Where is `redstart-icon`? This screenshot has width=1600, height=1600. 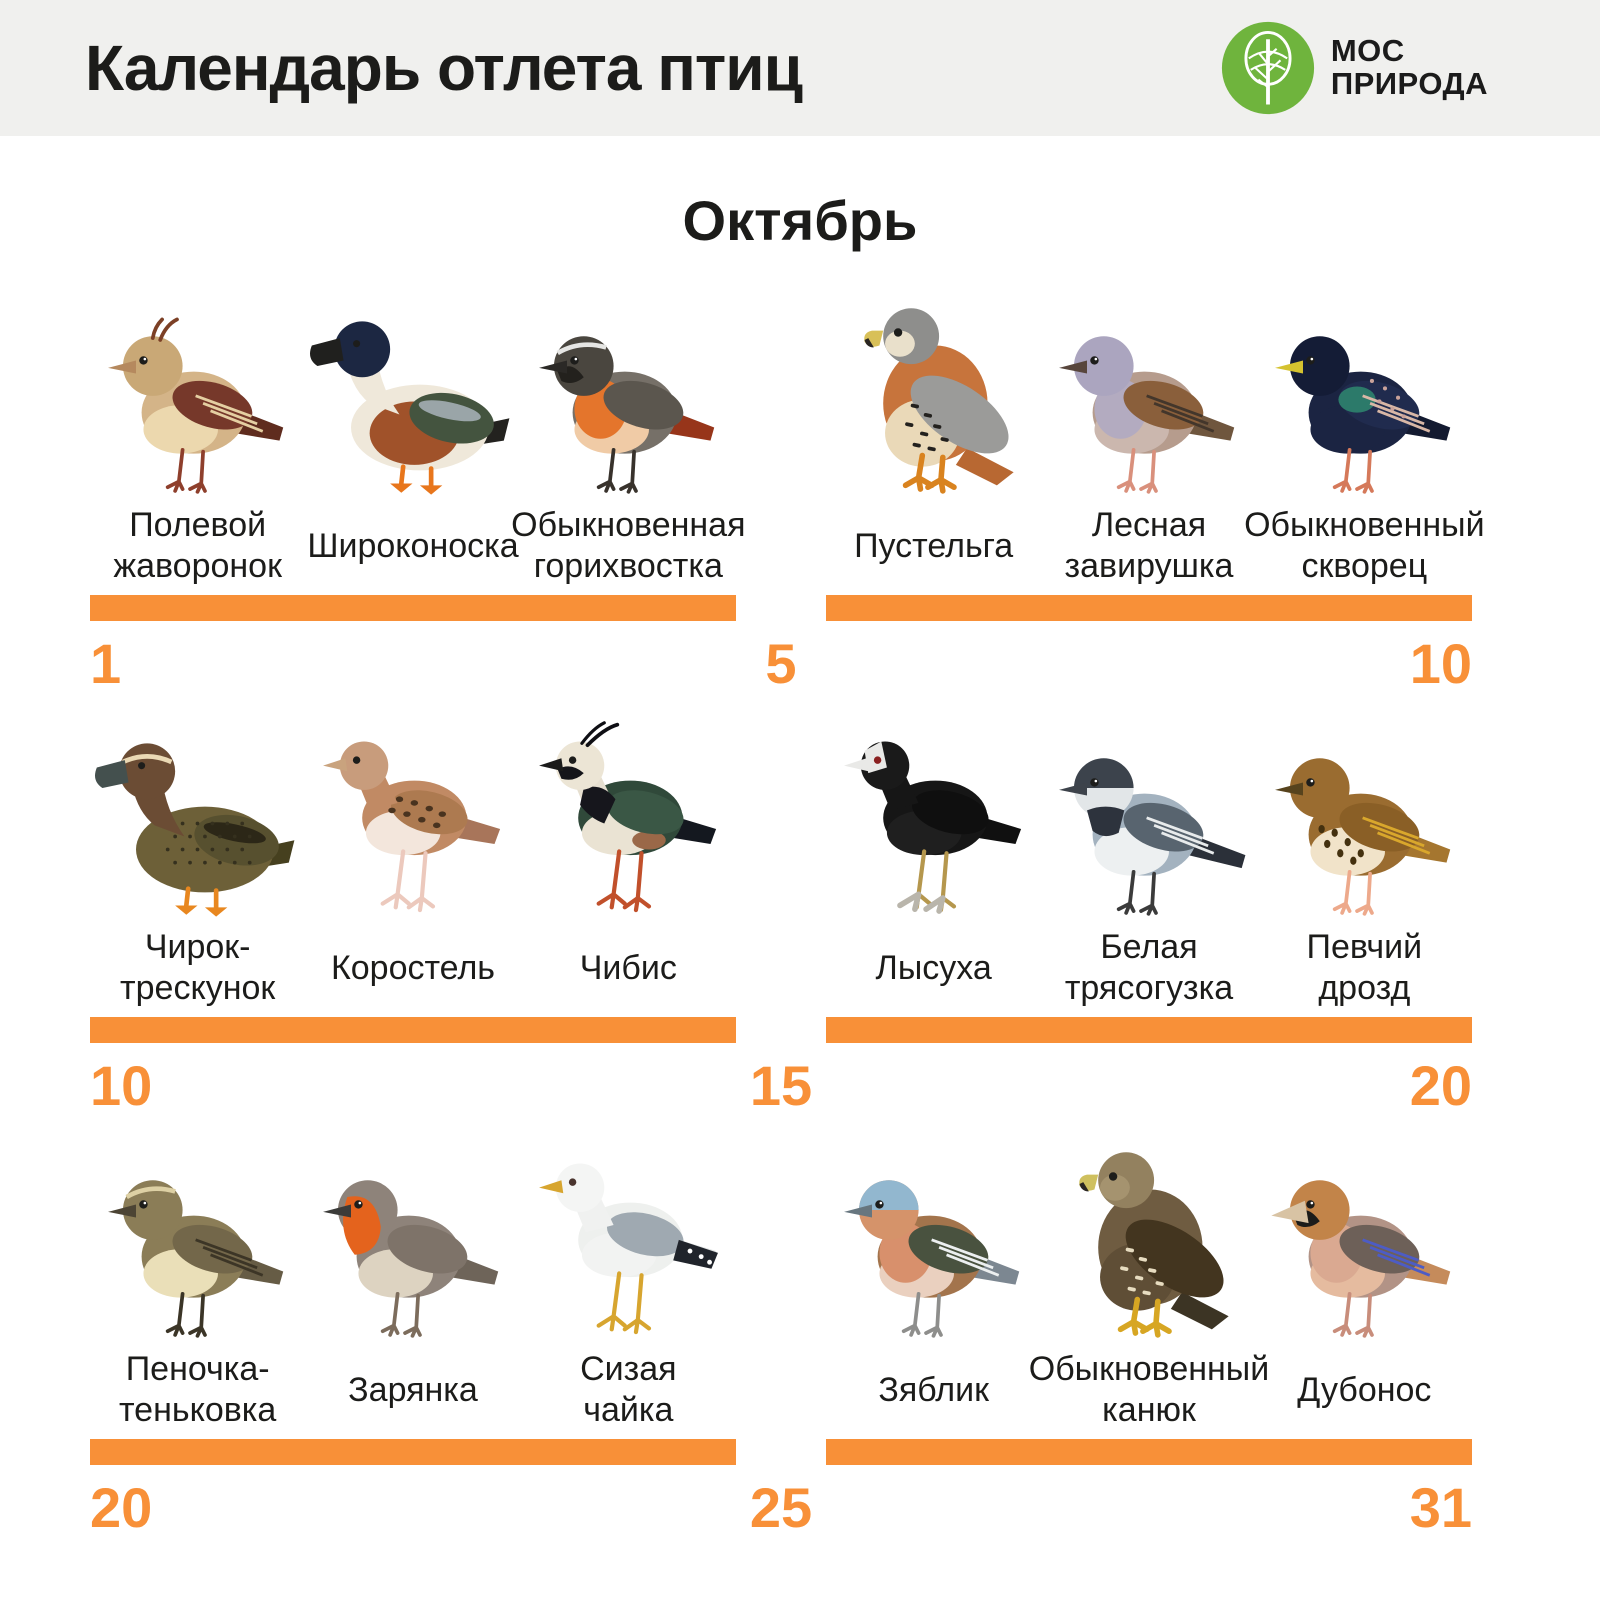 redstart-icon is located at coordinates (628, 394).